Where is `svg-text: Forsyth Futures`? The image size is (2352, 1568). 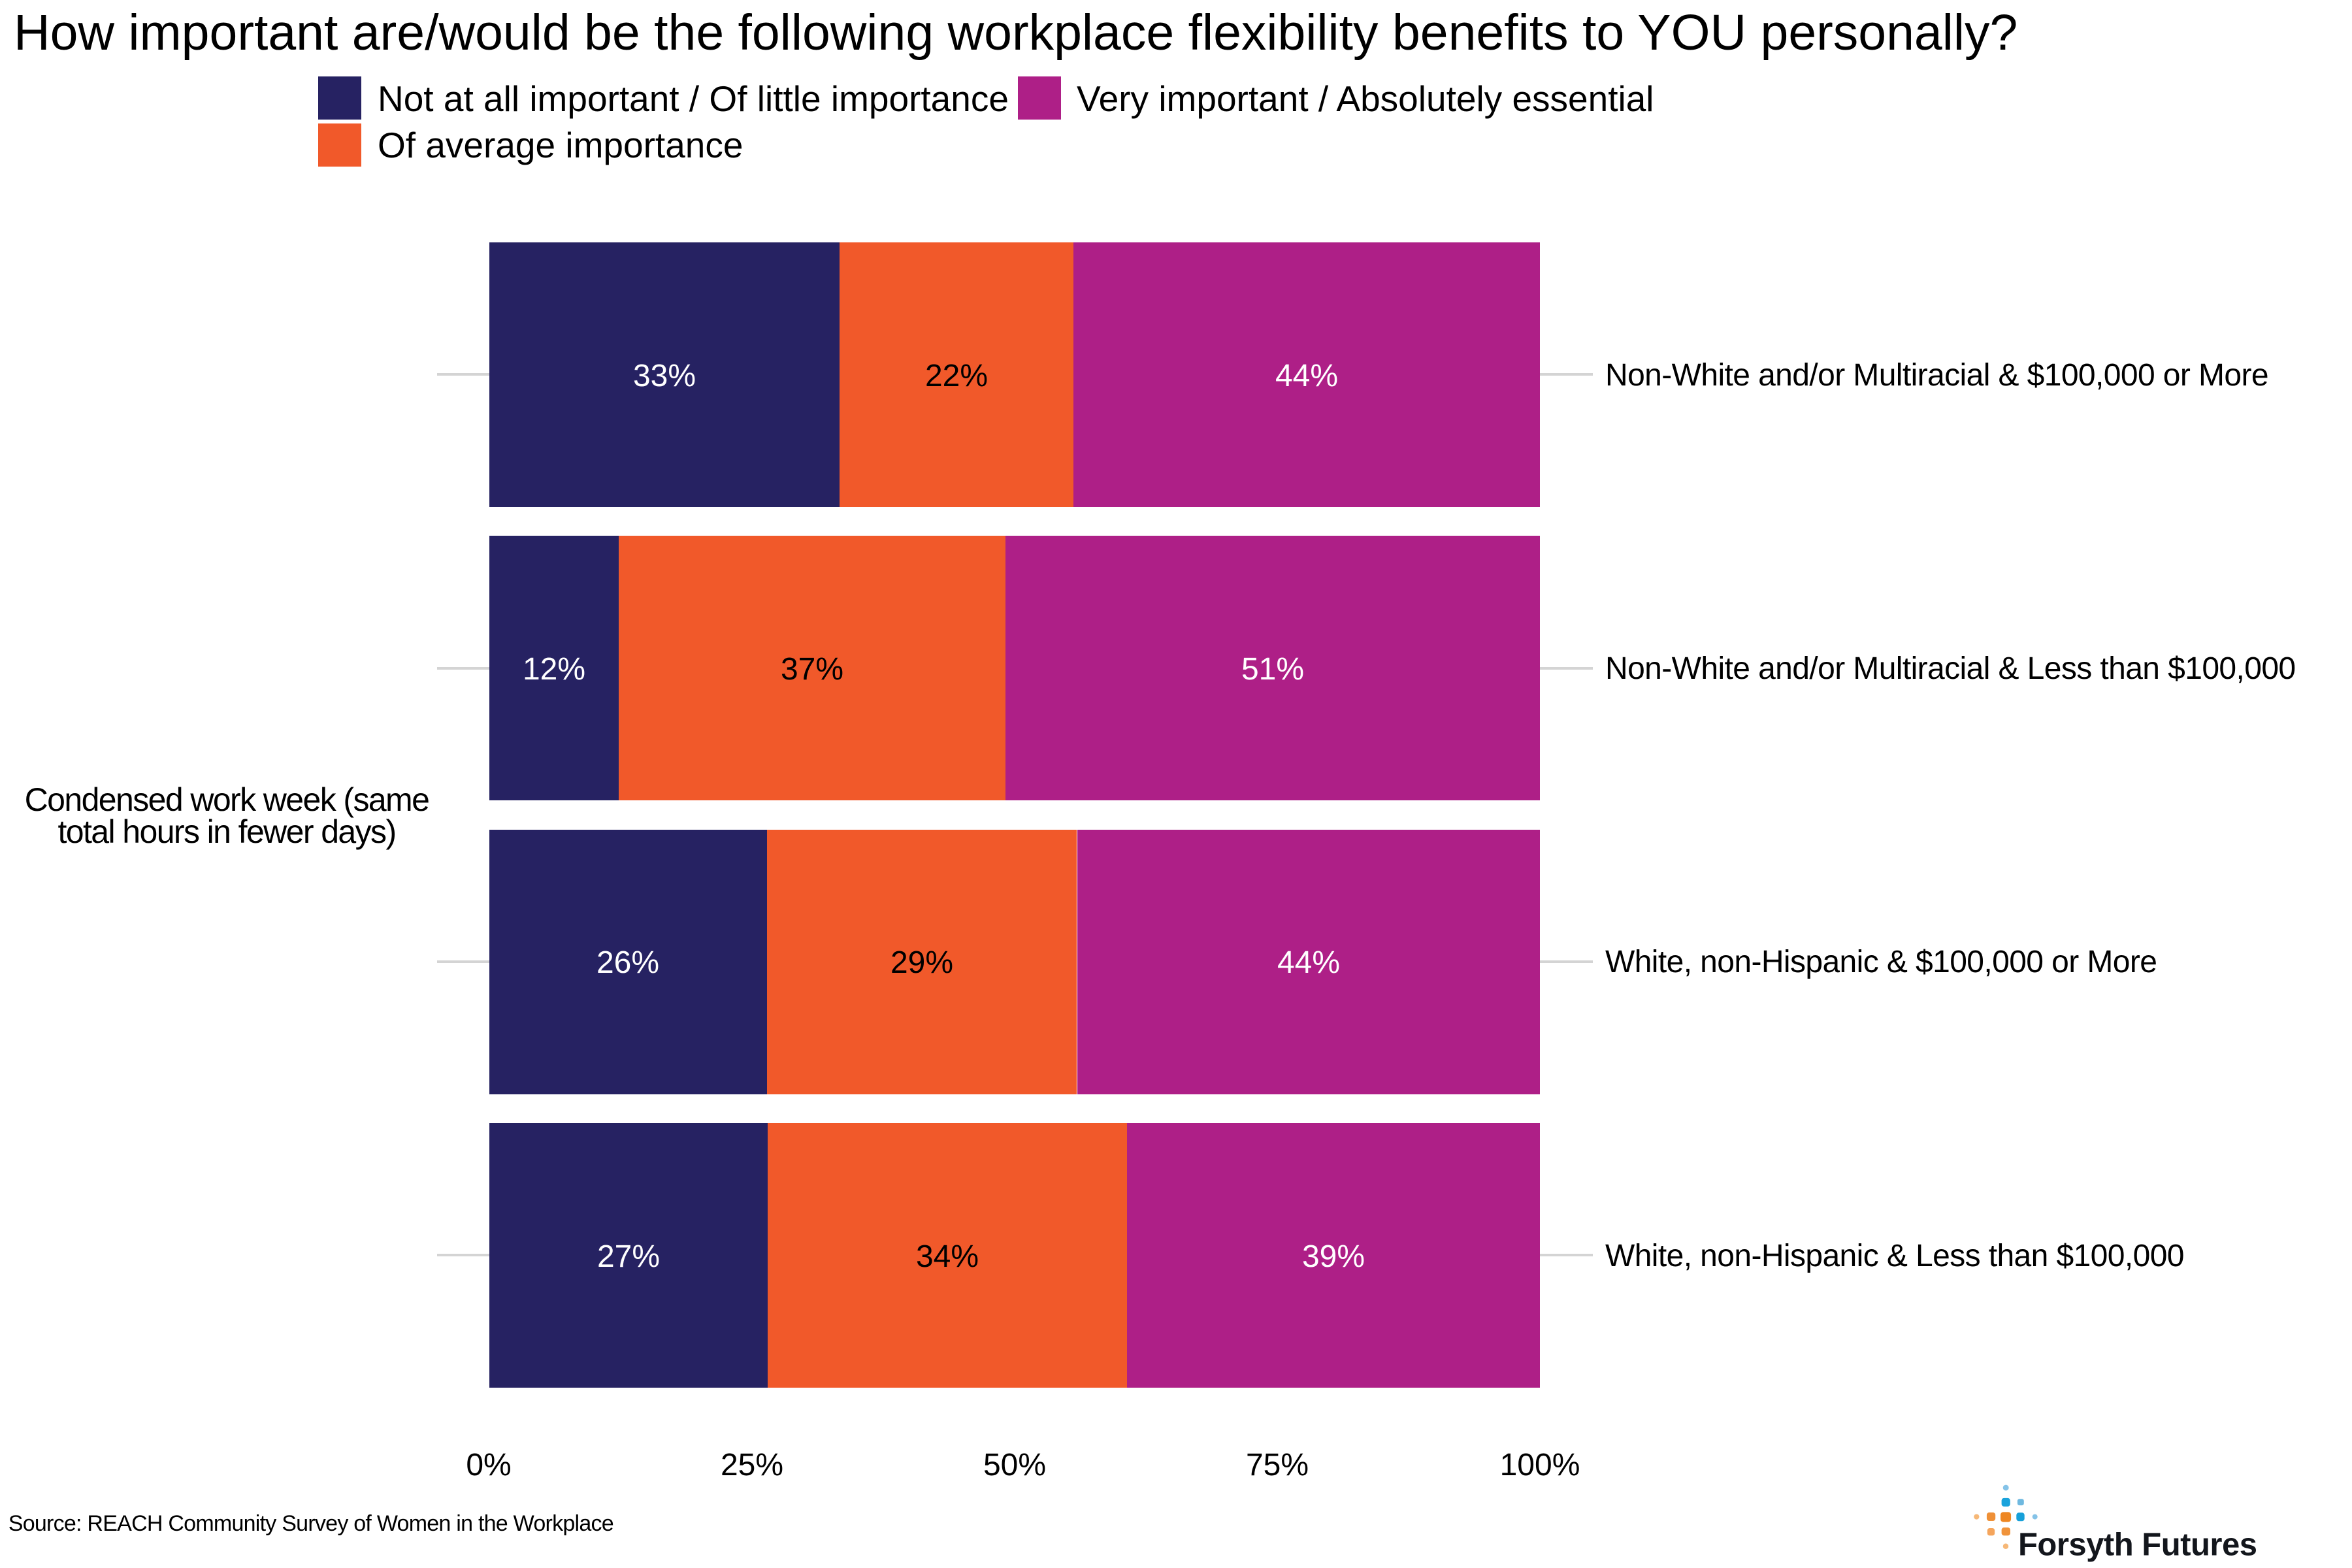 svg-text: Forsyth Futures is located at coordinates (2137, 1545).